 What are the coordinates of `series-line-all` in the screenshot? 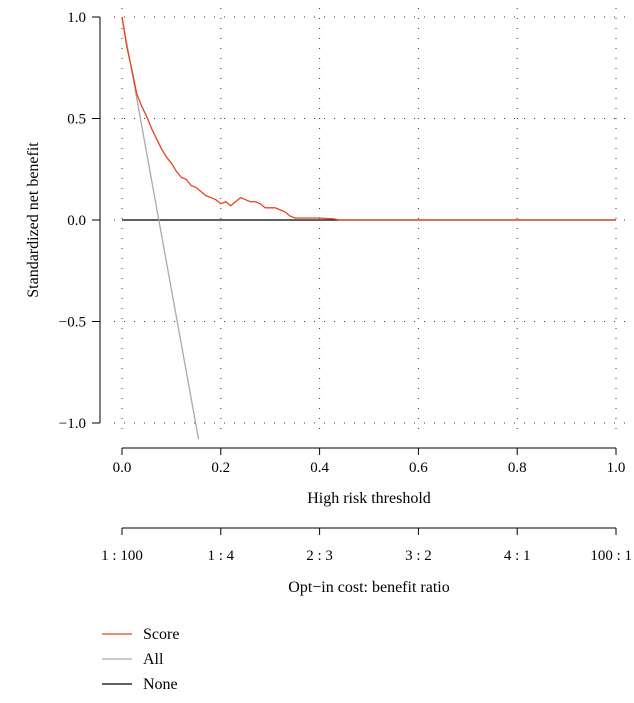 It's located at (160, 228).